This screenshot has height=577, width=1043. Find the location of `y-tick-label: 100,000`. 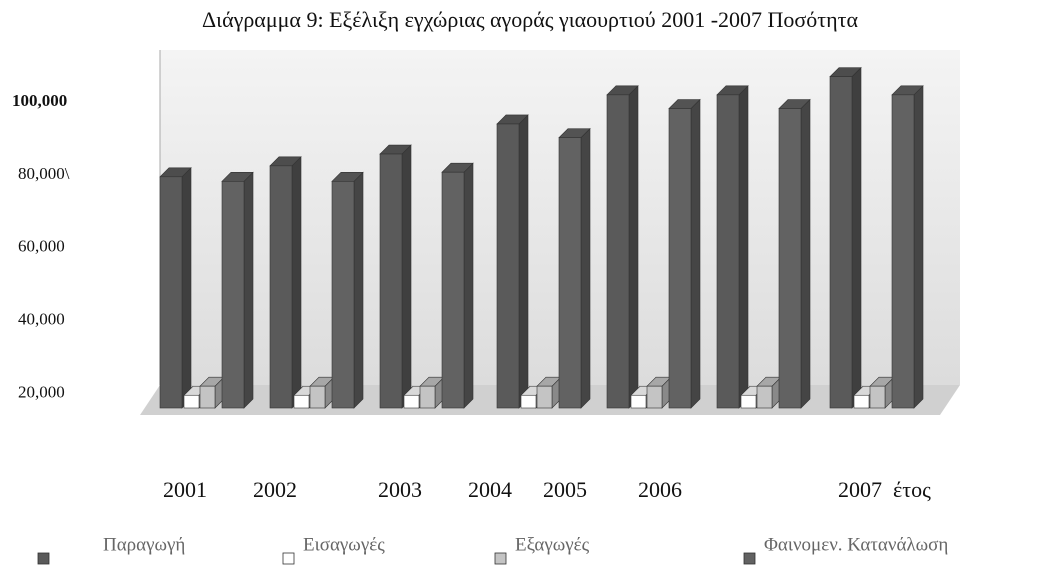

y-tick-label: 100,000 is located at coordinates (39, 100).